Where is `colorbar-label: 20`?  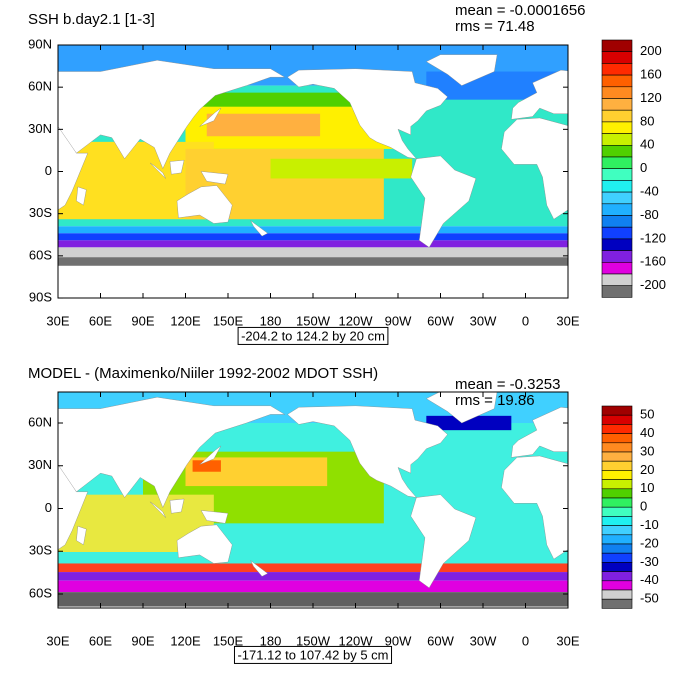
colorbar-label: 20 is located at coordinates (647, 469).